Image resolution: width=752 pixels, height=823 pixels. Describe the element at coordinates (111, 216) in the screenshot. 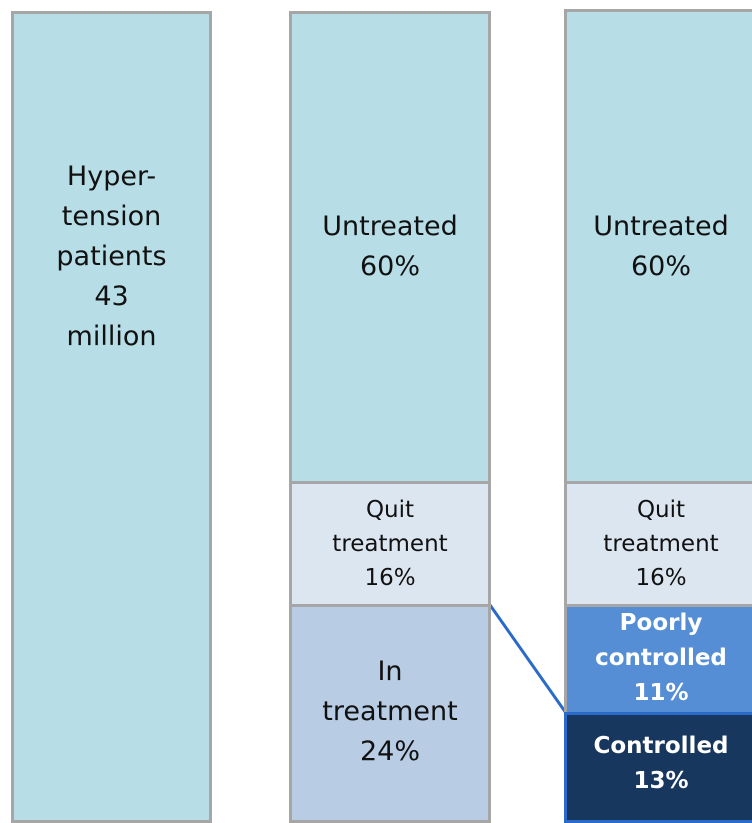

I see `text: tension` at that location.